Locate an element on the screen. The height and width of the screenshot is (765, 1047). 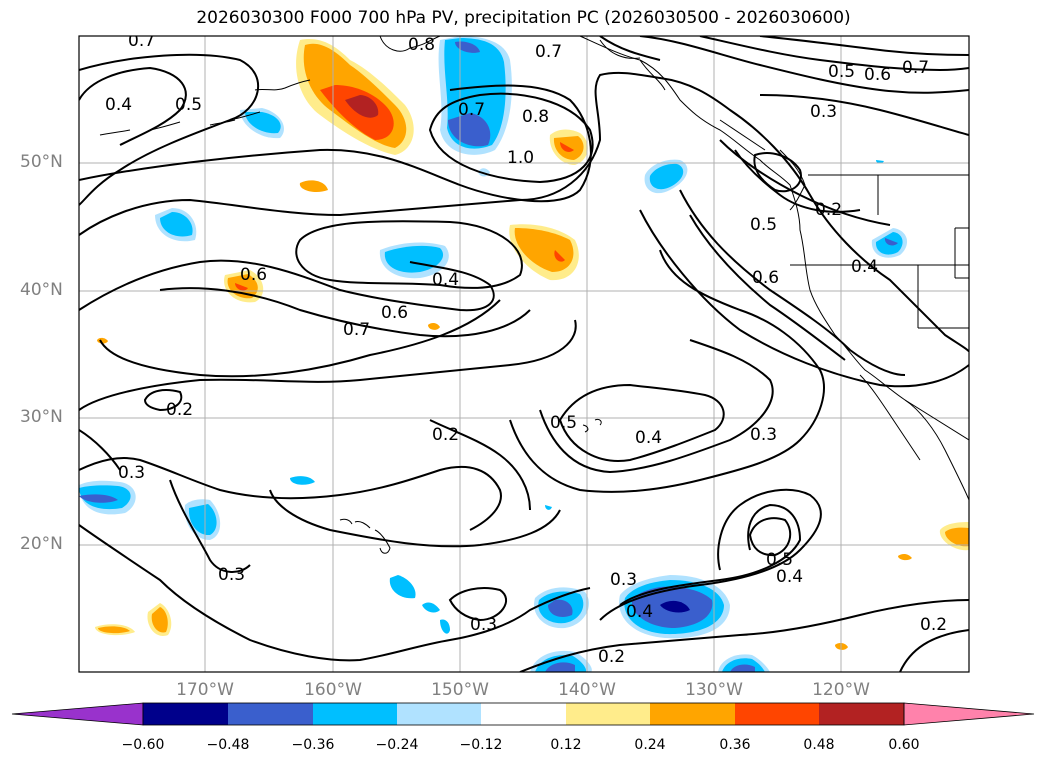
colorbar-tick-label: −0.36 is located at coordinates (313, 745).